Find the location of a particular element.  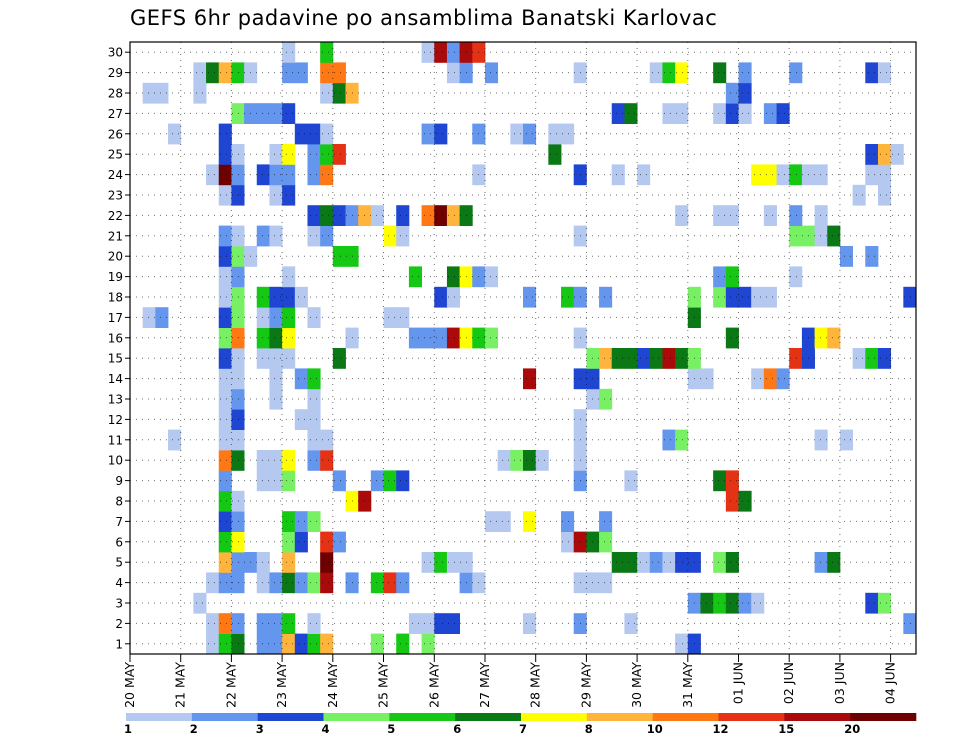

y-tick-label: 17 is located at coordinates (115, 318).